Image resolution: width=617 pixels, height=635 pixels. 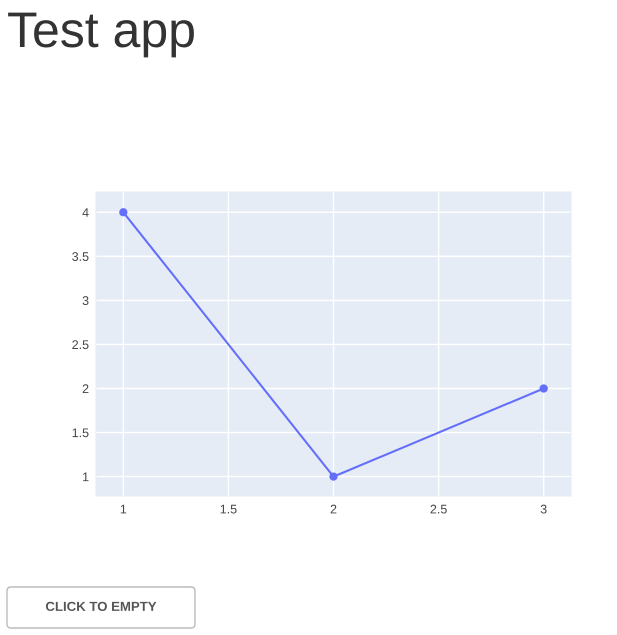 What do you see at coordinates (101, 35) in the screenshot?
I see `chart-title: Test app` at bounding box center [101, 35].